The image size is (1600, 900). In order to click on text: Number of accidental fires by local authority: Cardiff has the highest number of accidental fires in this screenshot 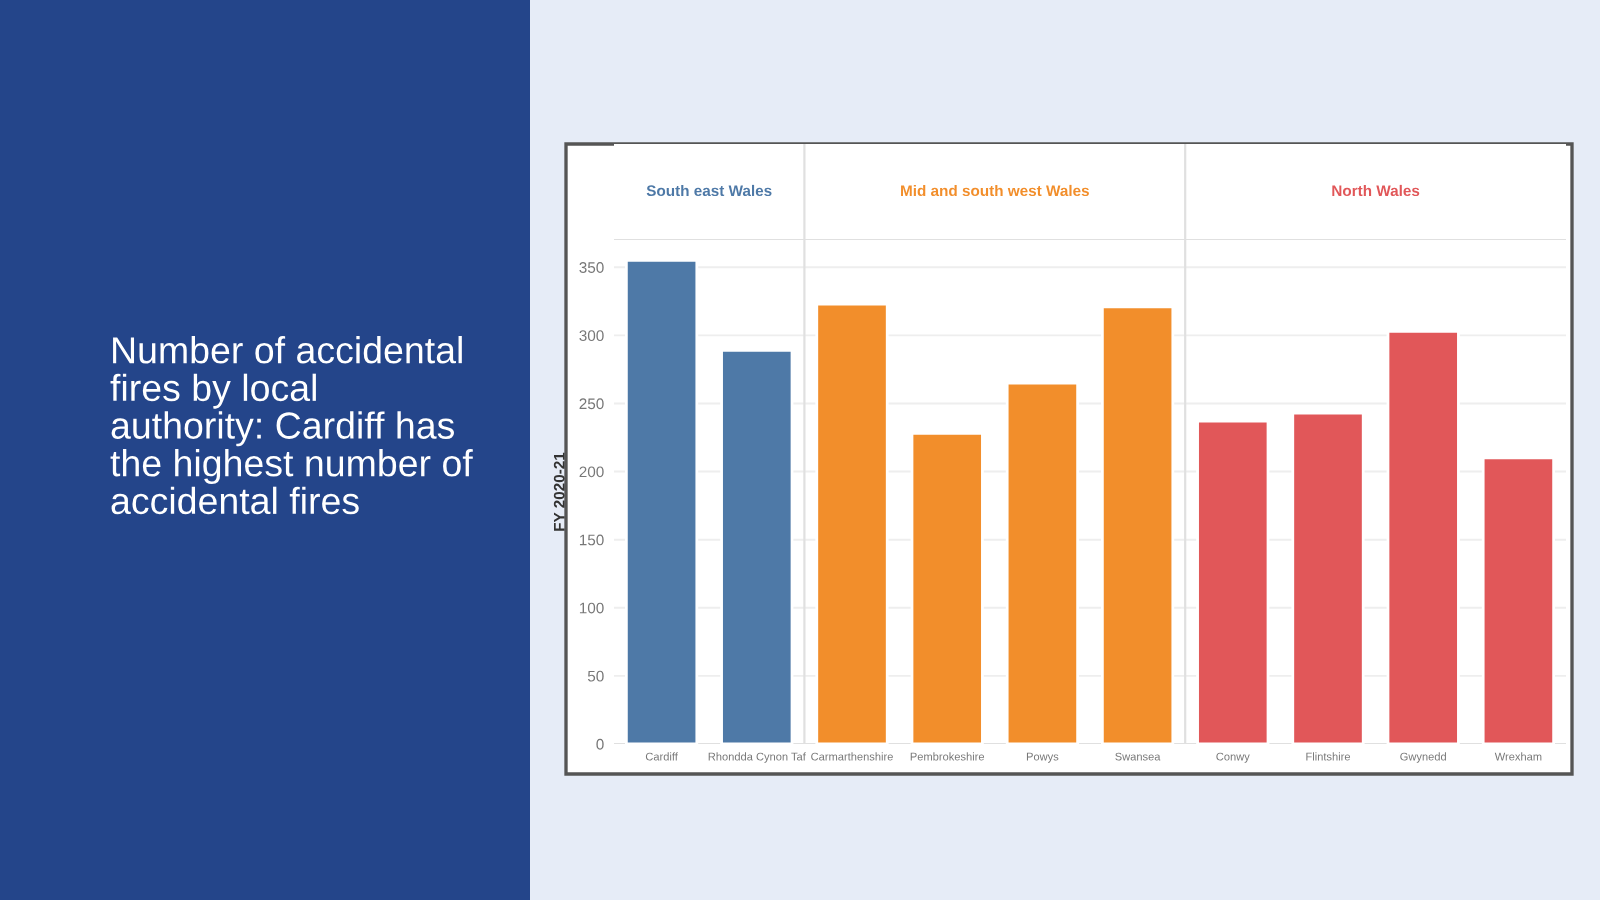, I will do `click(291, 425)`.